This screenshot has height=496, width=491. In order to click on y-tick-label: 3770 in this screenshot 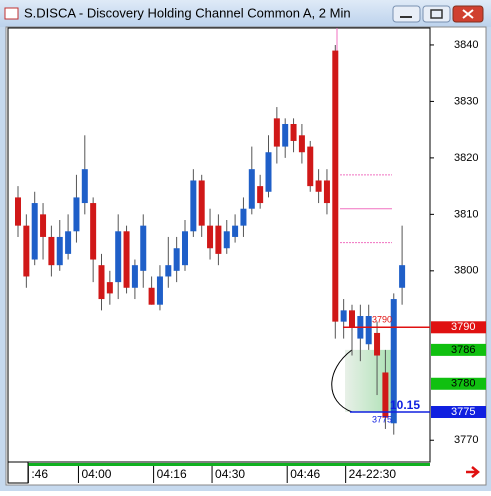, I will do `click(466, 440)`.